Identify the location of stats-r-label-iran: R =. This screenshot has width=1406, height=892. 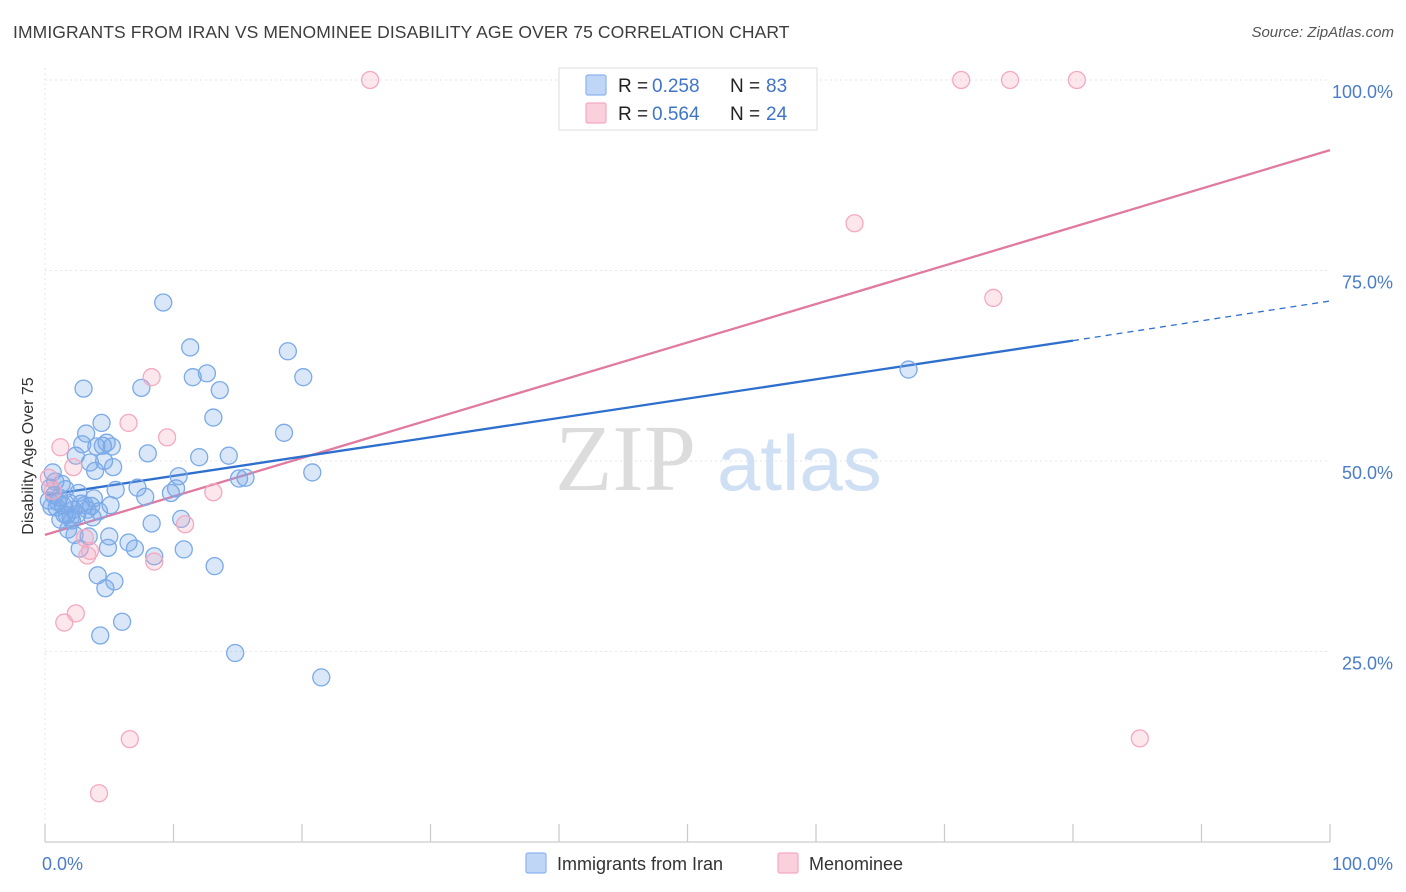
(633, 86).